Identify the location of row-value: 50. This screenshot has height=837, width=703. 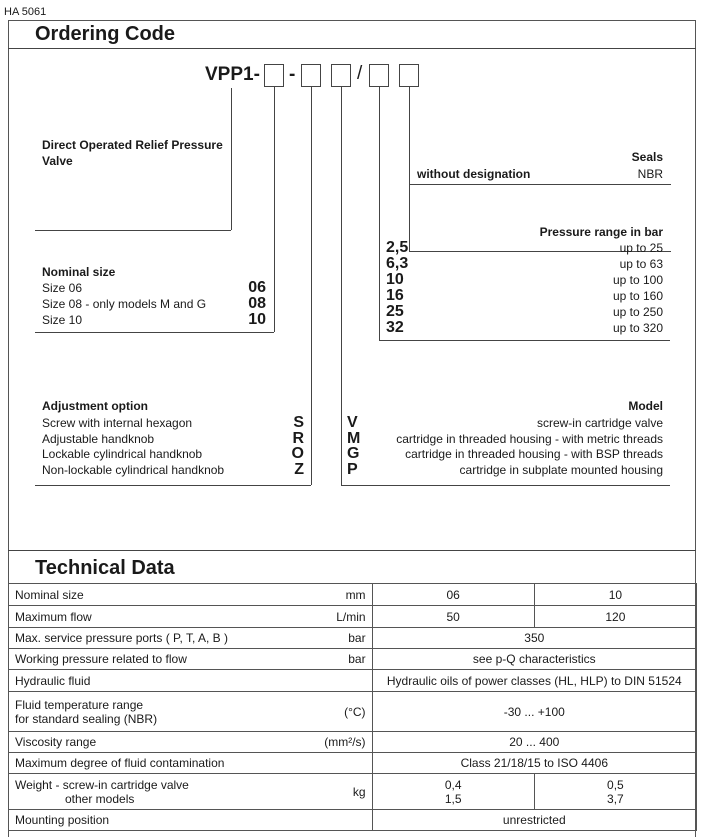
(453, 616).